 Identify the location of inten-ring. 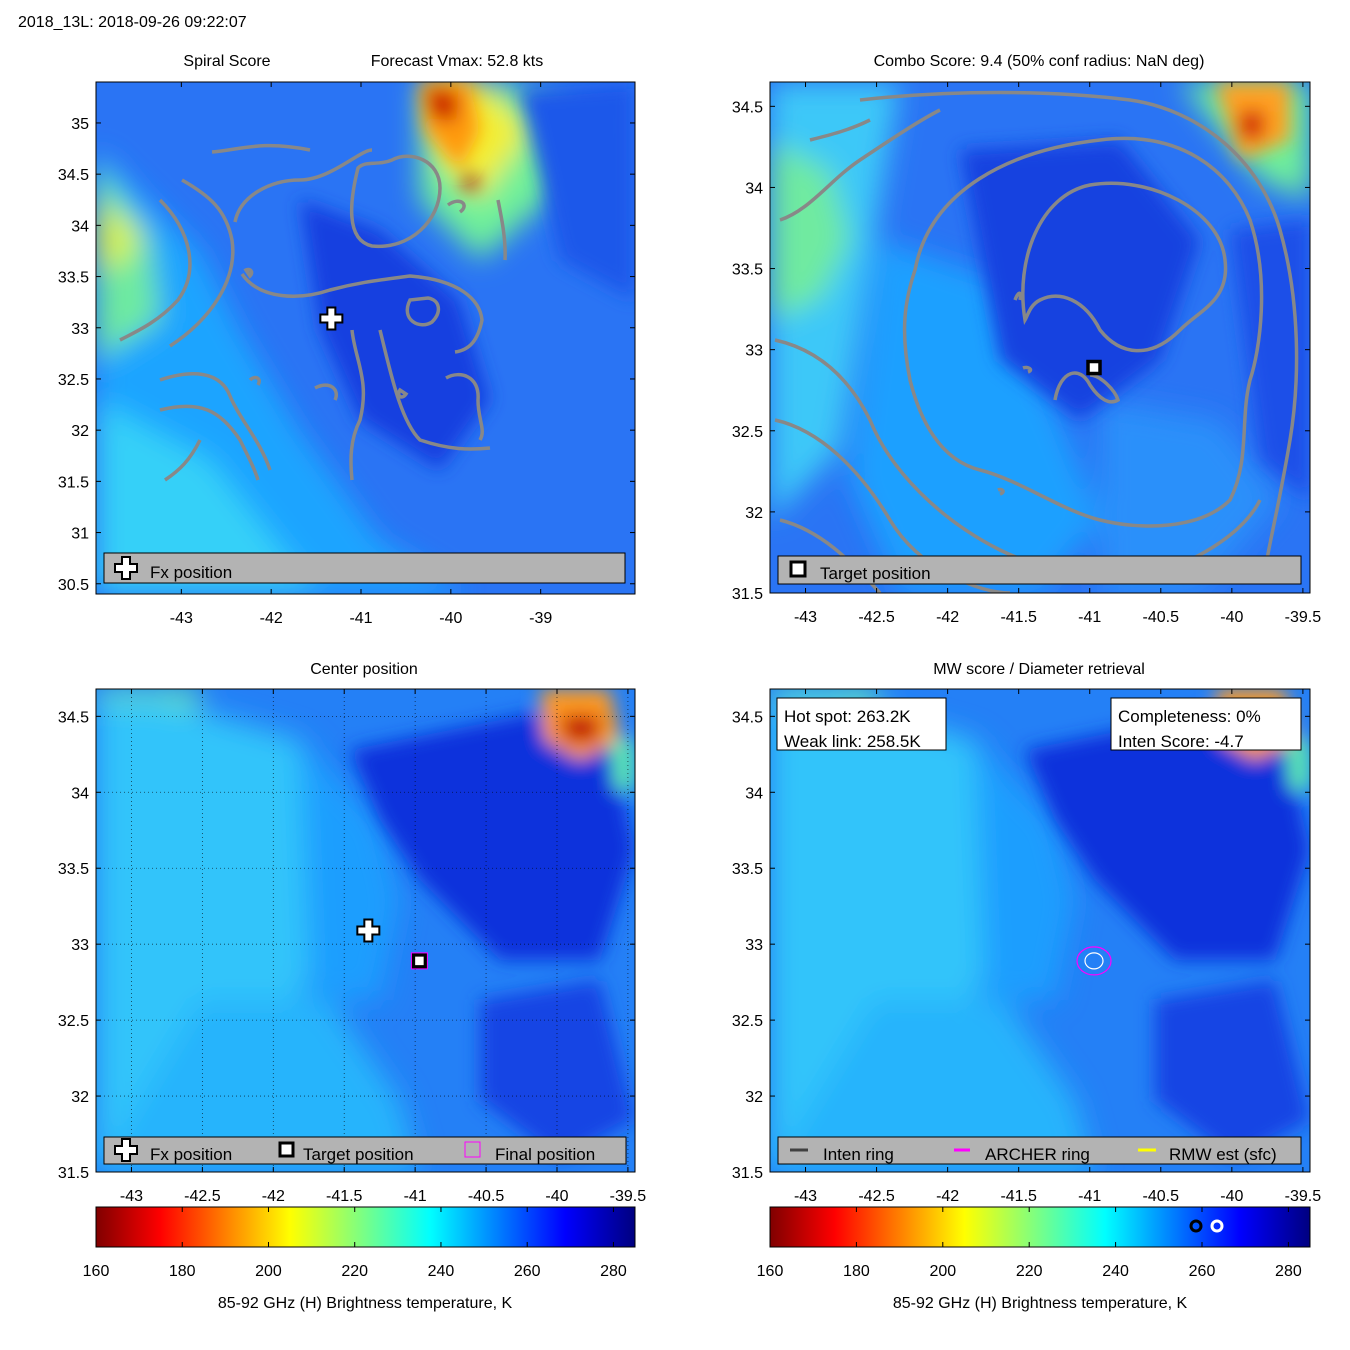
(1094, 961).